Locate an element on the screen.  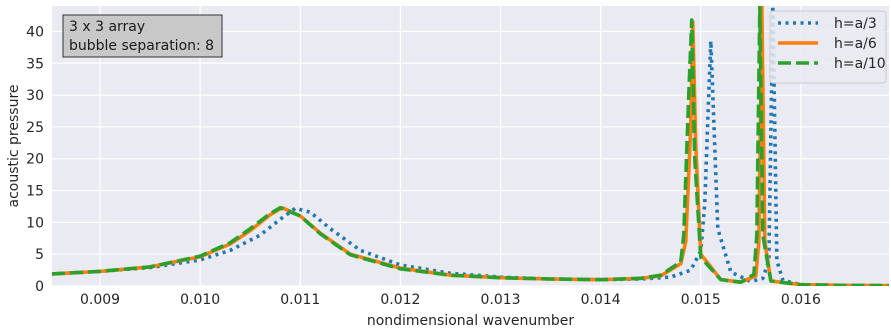
legend-label: h=a/6 is located at coordinates (855, 44).